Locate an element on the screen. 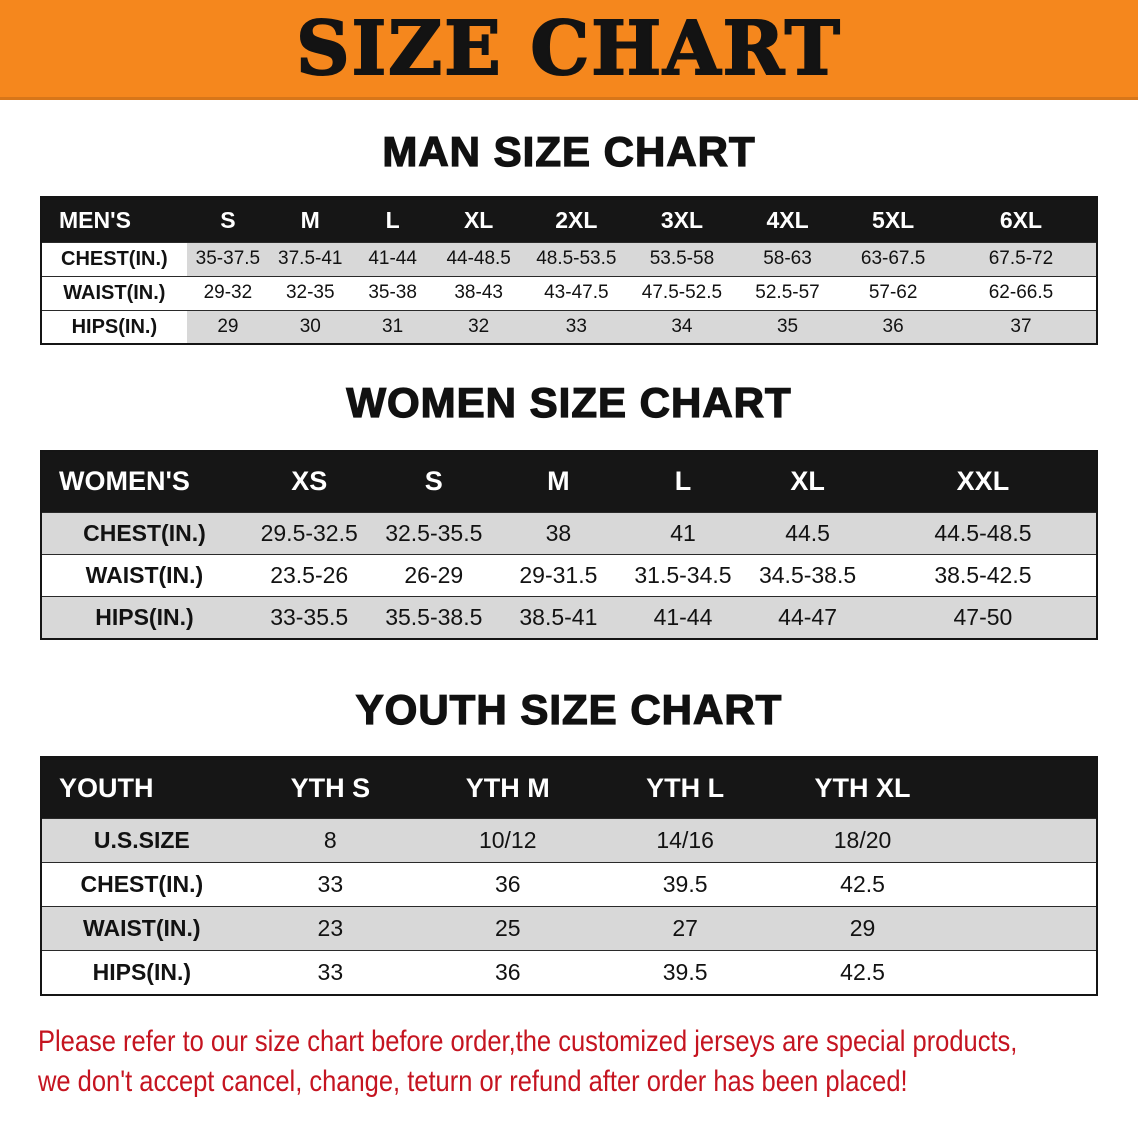 This screenshot has height=1132, width=1138. size-value-cell: 38.5-42.5 is located at coordinates (983, 575).